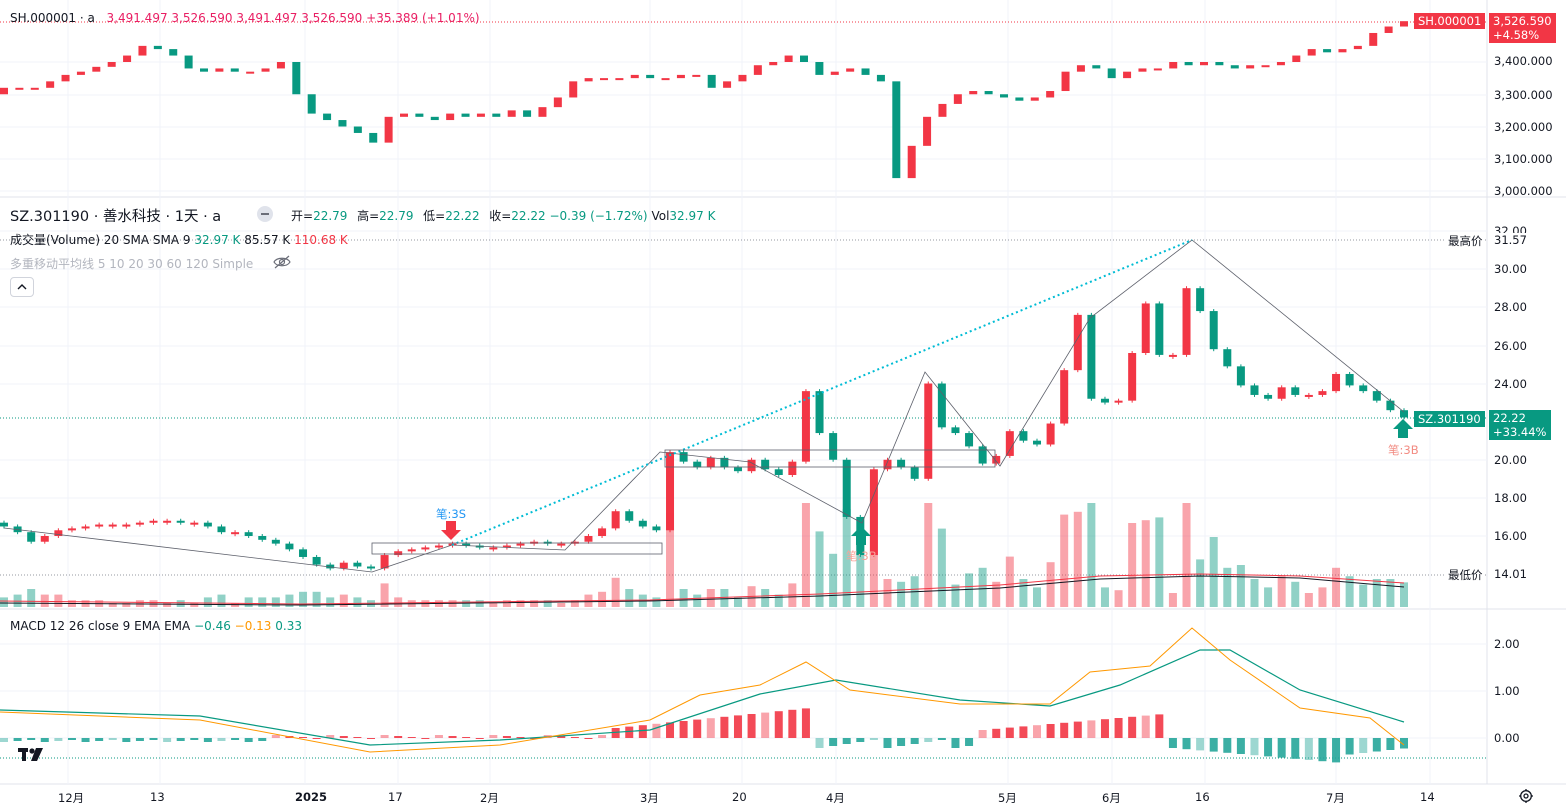 The height and width of the screenshot is (810, 1566). Describe the element at coordinates (1526, 796) in the screenshot. I see `gear-icon` at that location.